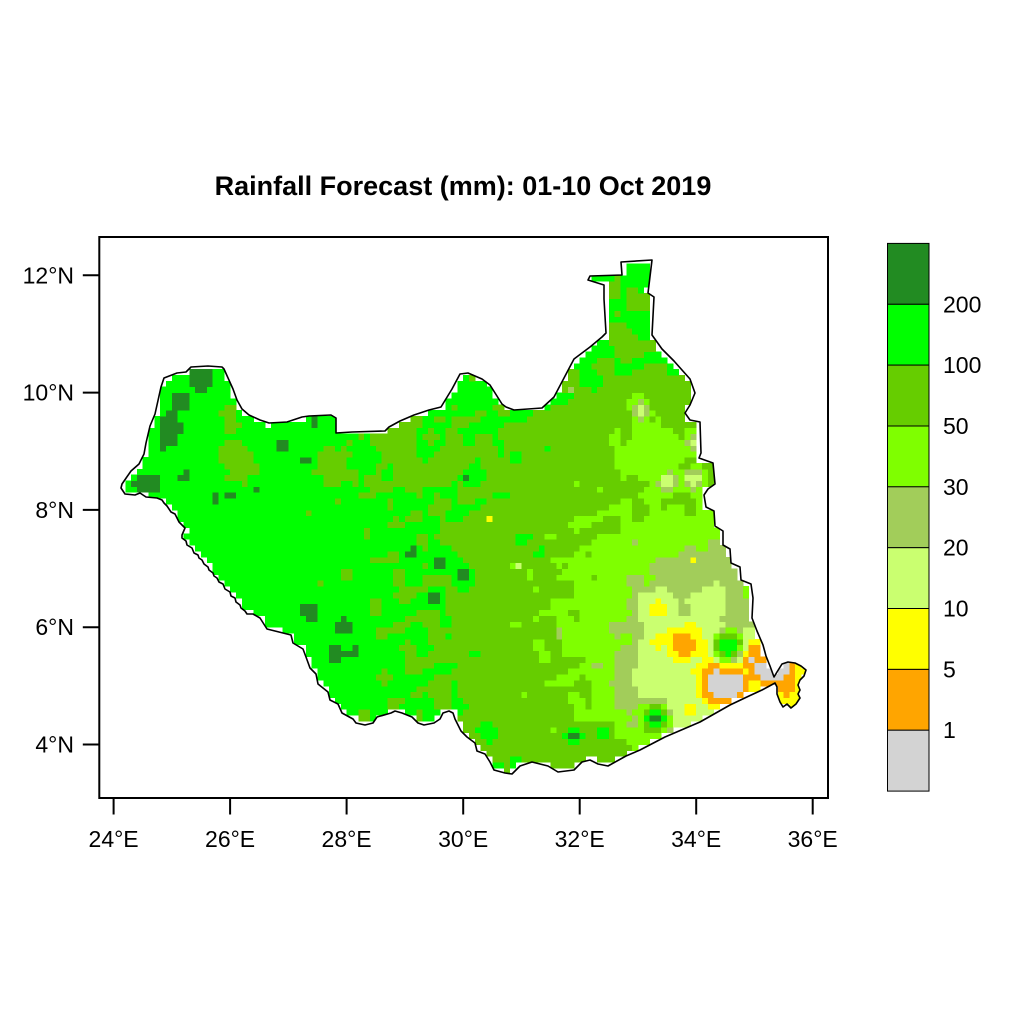  Describe the element at coordinates (956, 426) in the screenshot. I see `svg-text: 50` at that location.